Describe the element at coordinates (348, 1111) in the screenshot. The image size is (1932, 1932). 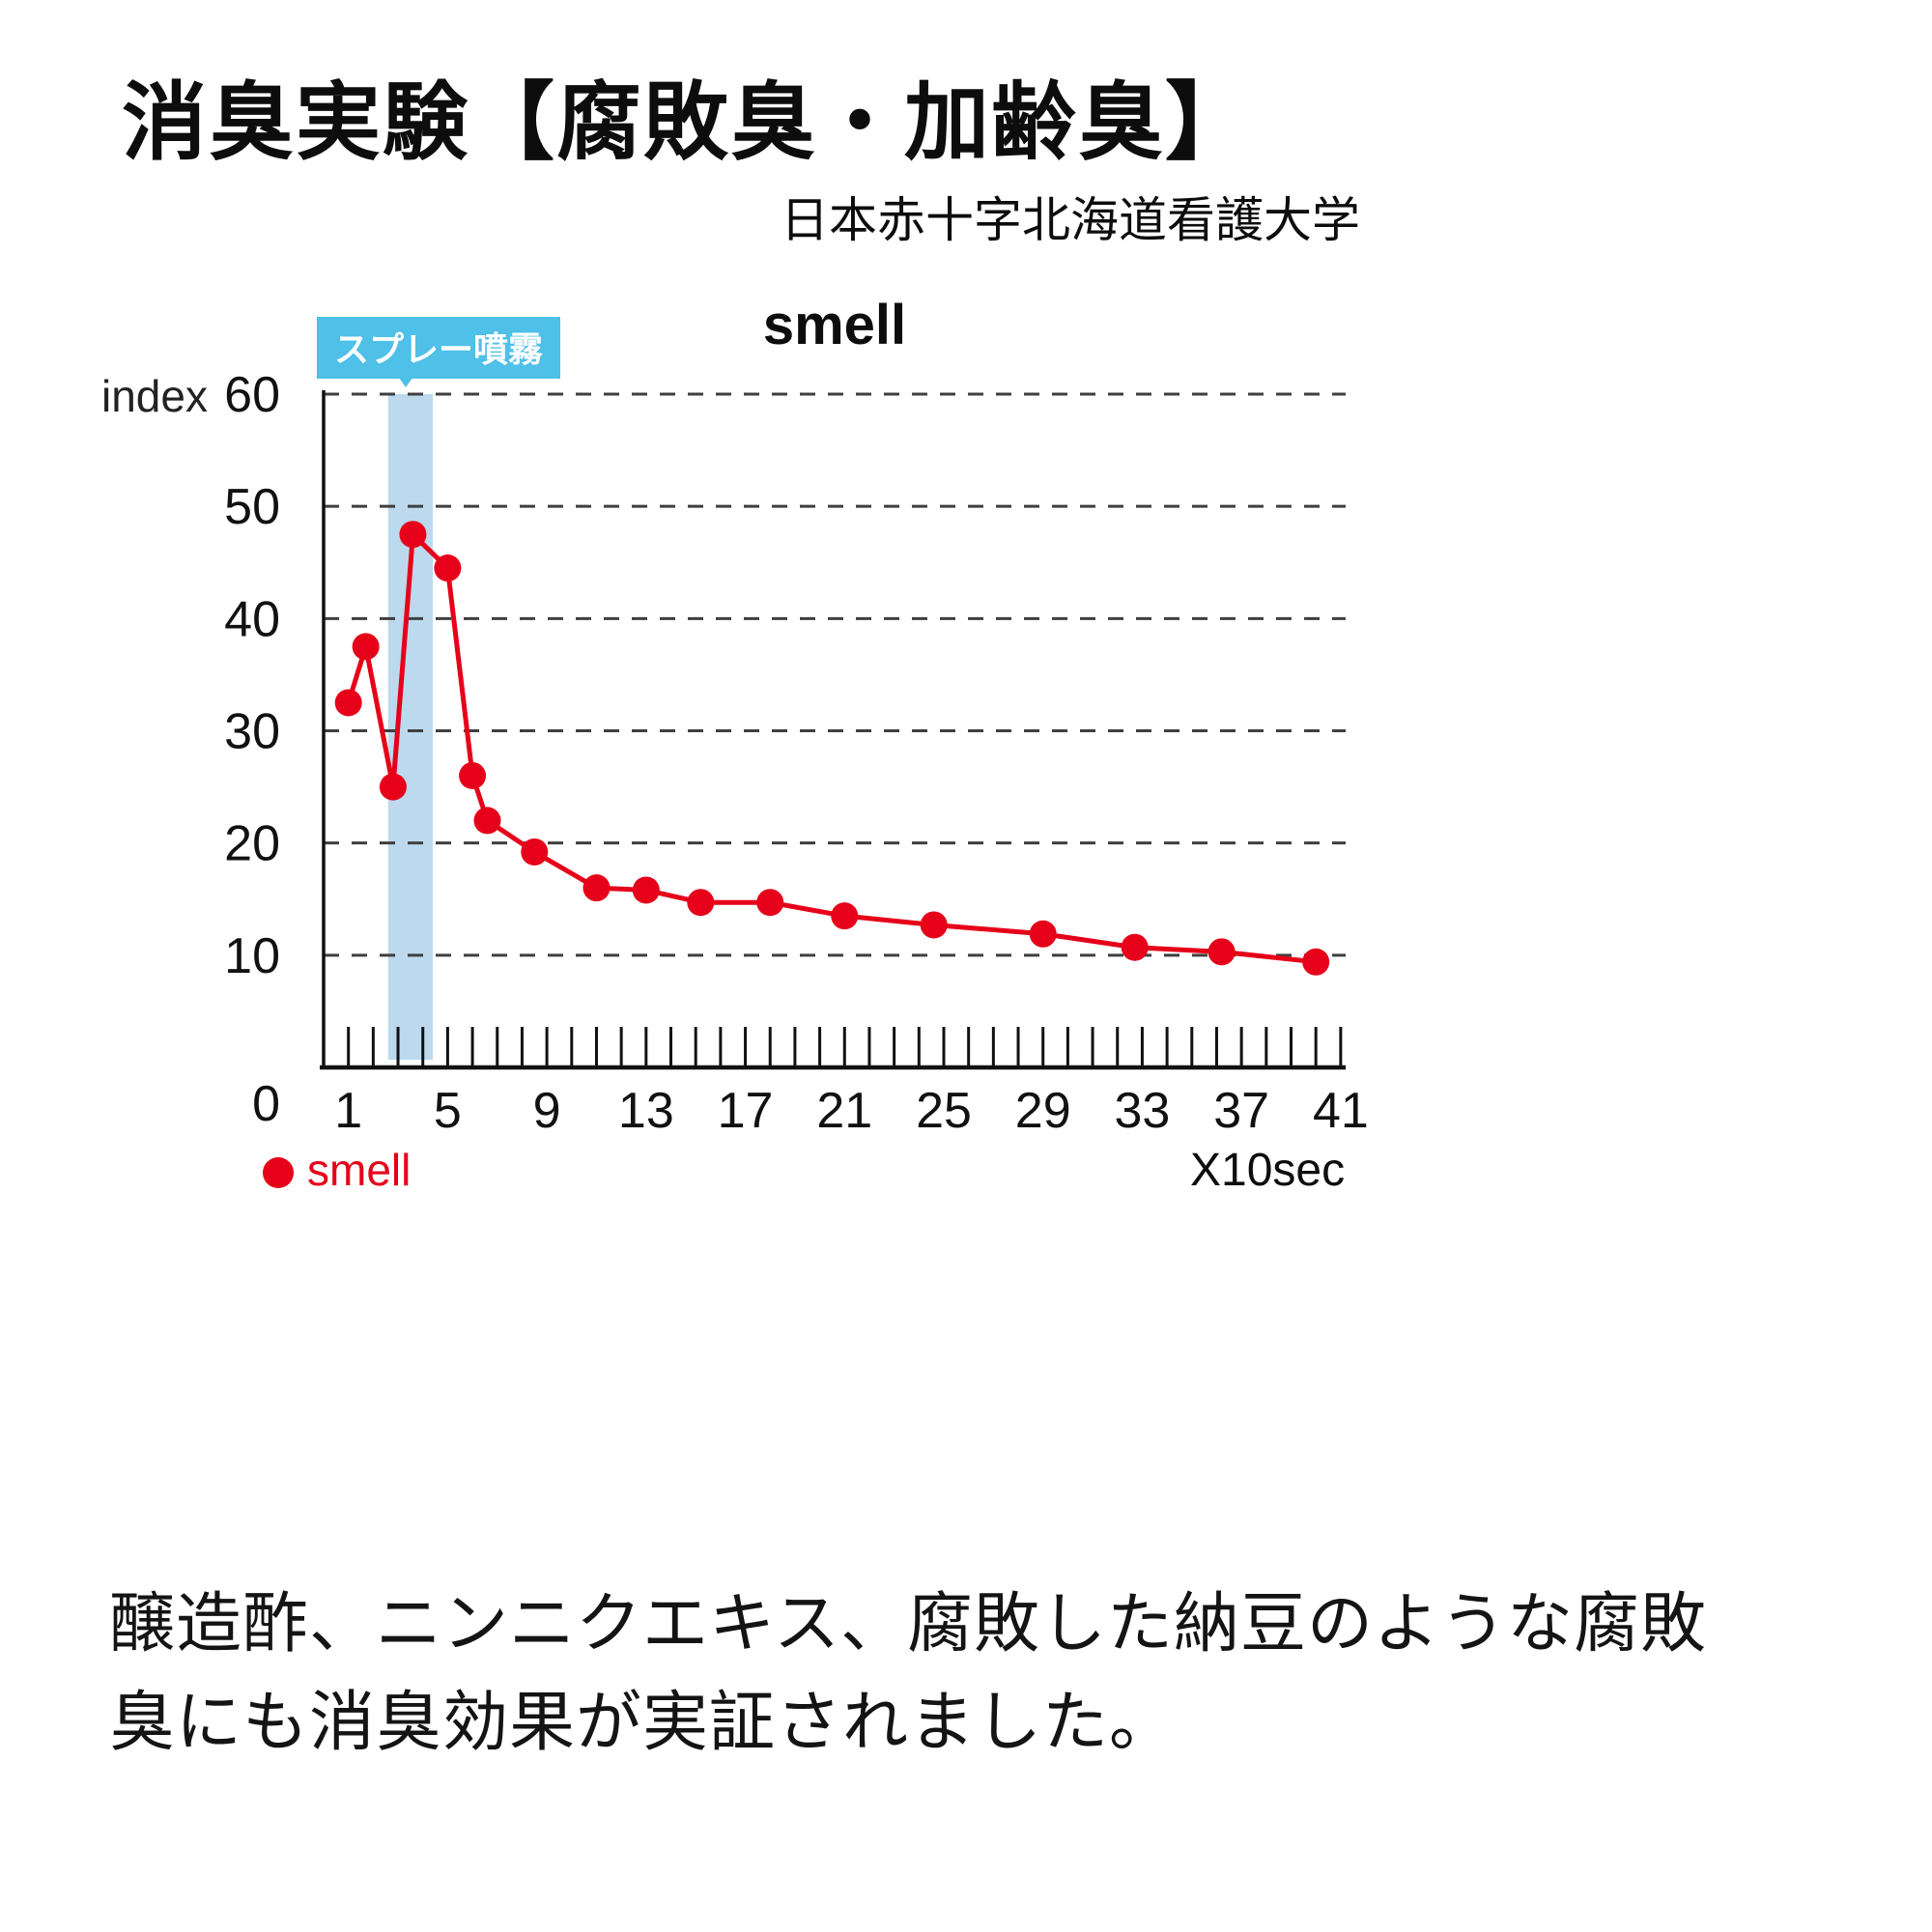
I see `x-tick-label: 1` at that location.